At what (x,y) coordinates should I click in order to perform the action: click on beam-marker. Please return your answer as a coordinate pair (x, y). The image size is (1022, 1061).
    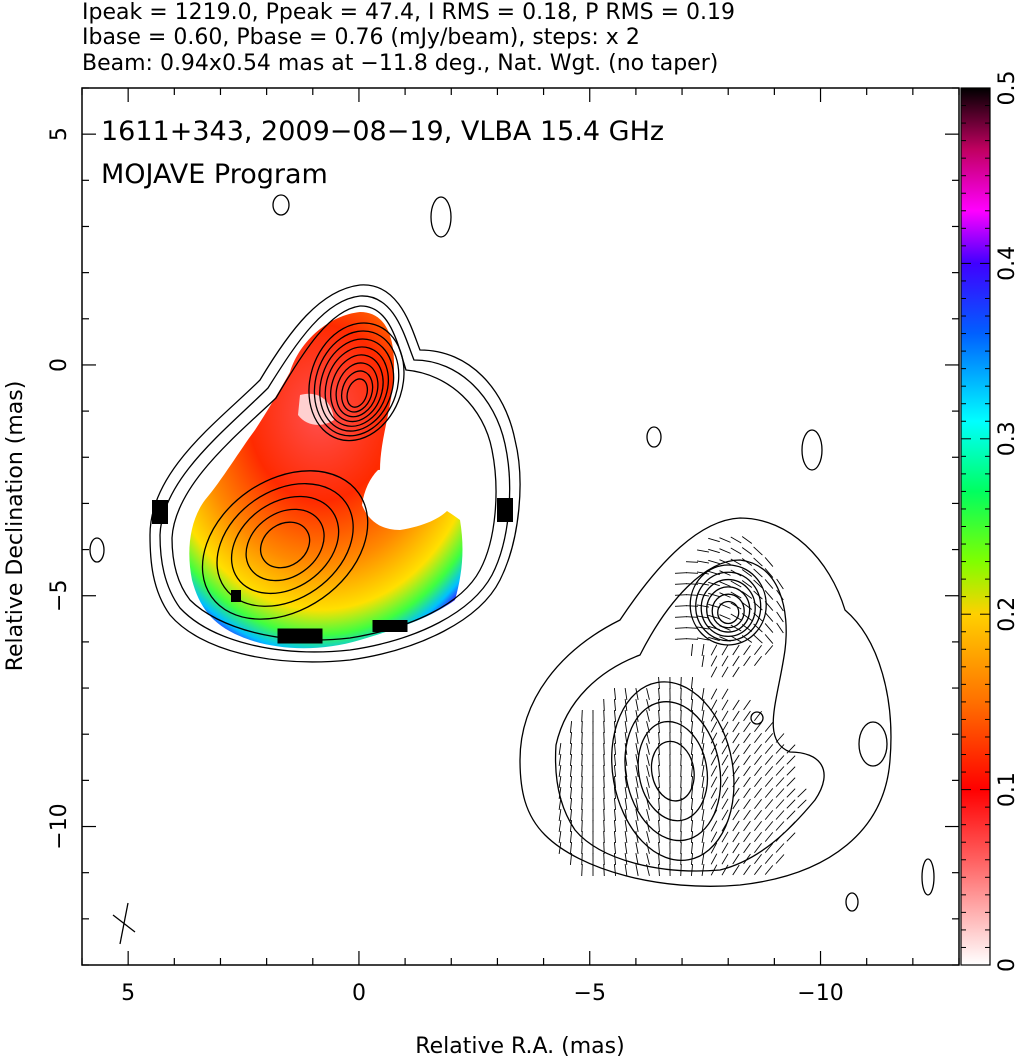
    Looking at the image, I should click on (124, 923).